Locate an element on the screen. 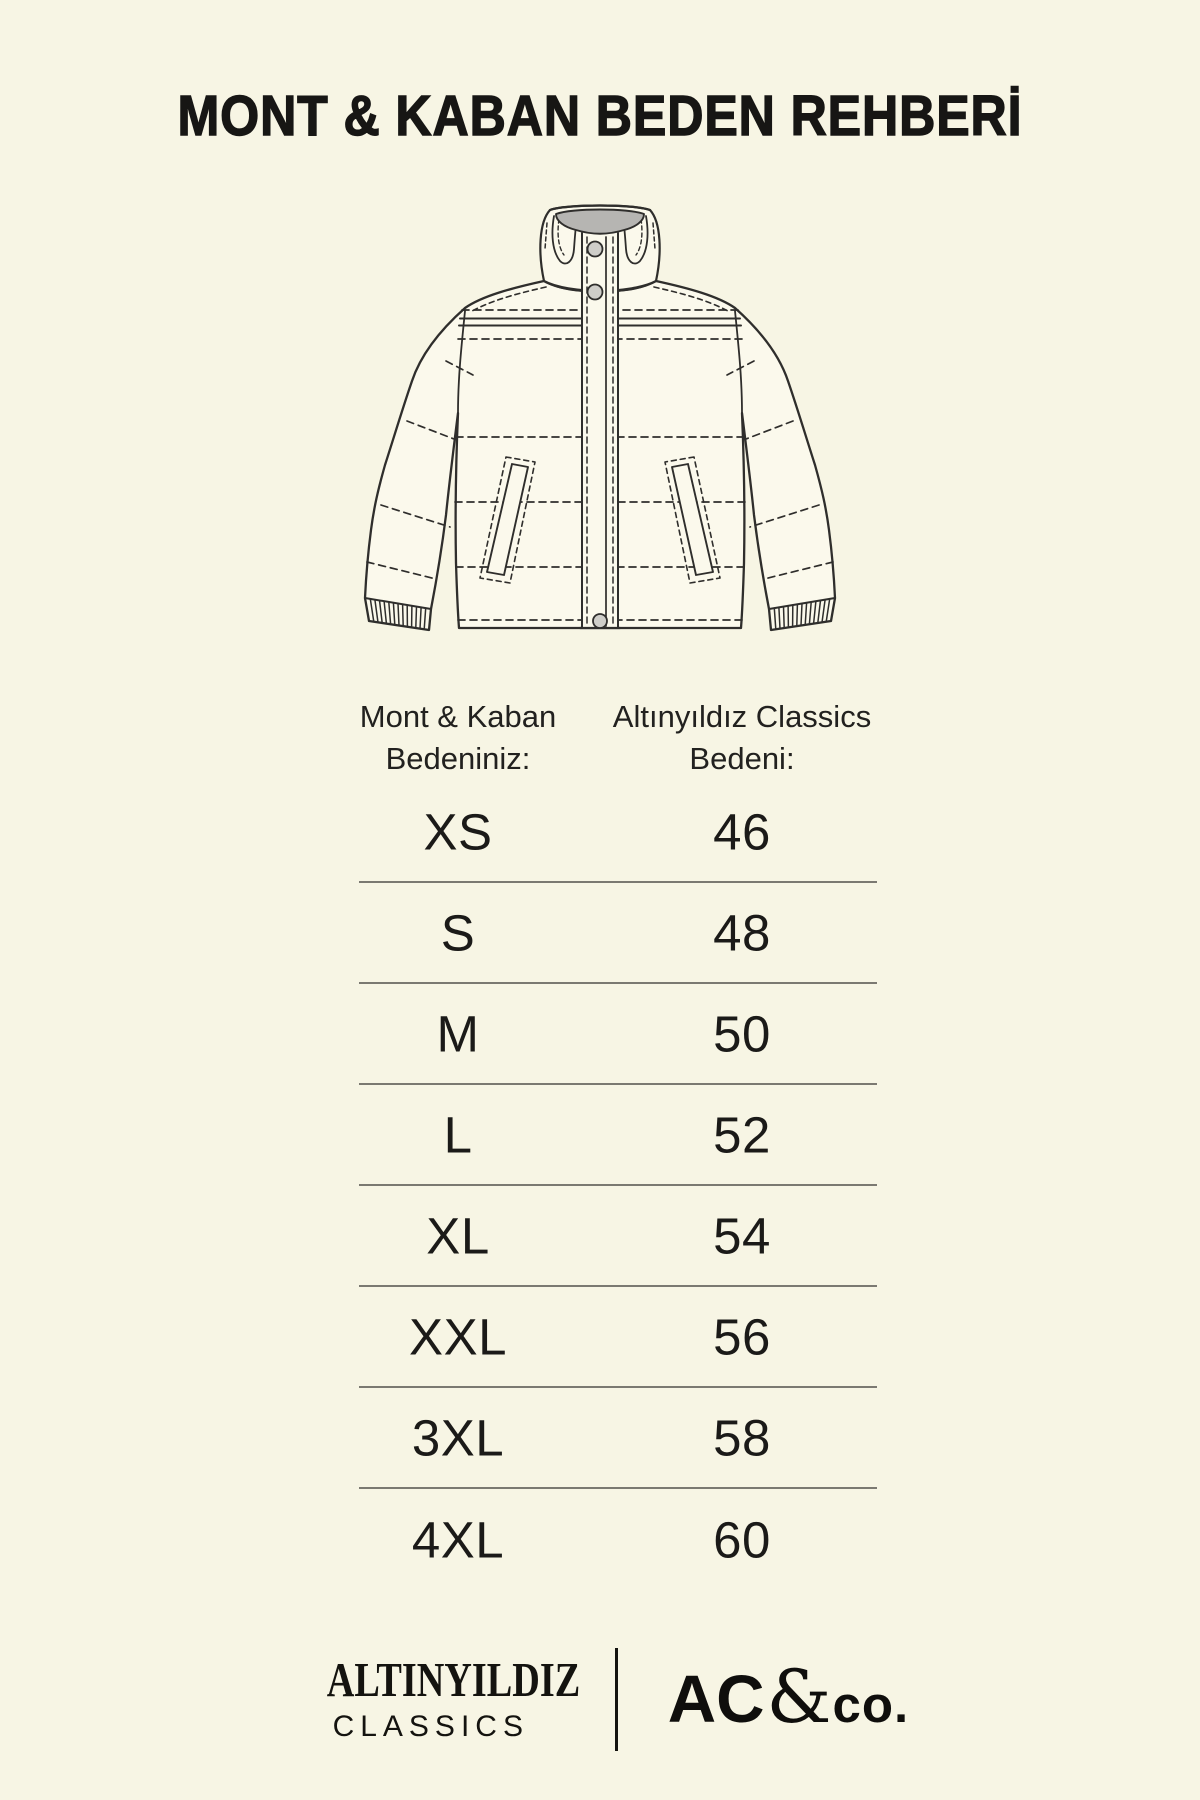 This screenshot has width=1200, height=1800. size-label: XS is located at coordinates (458, 831).